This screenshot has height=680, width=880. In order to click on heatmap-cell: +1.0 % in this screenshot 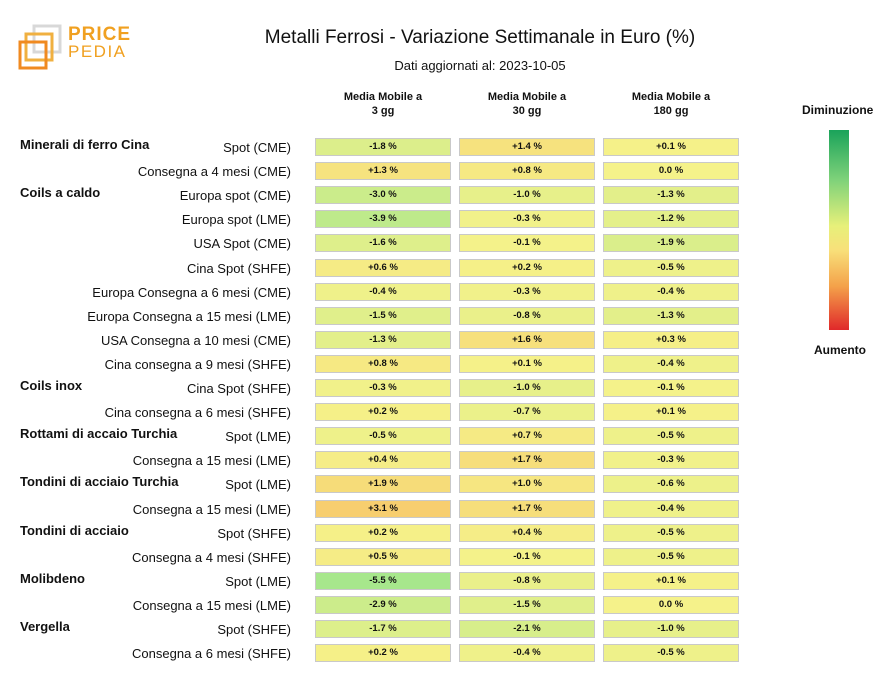, I will do `click(527, 484)`.